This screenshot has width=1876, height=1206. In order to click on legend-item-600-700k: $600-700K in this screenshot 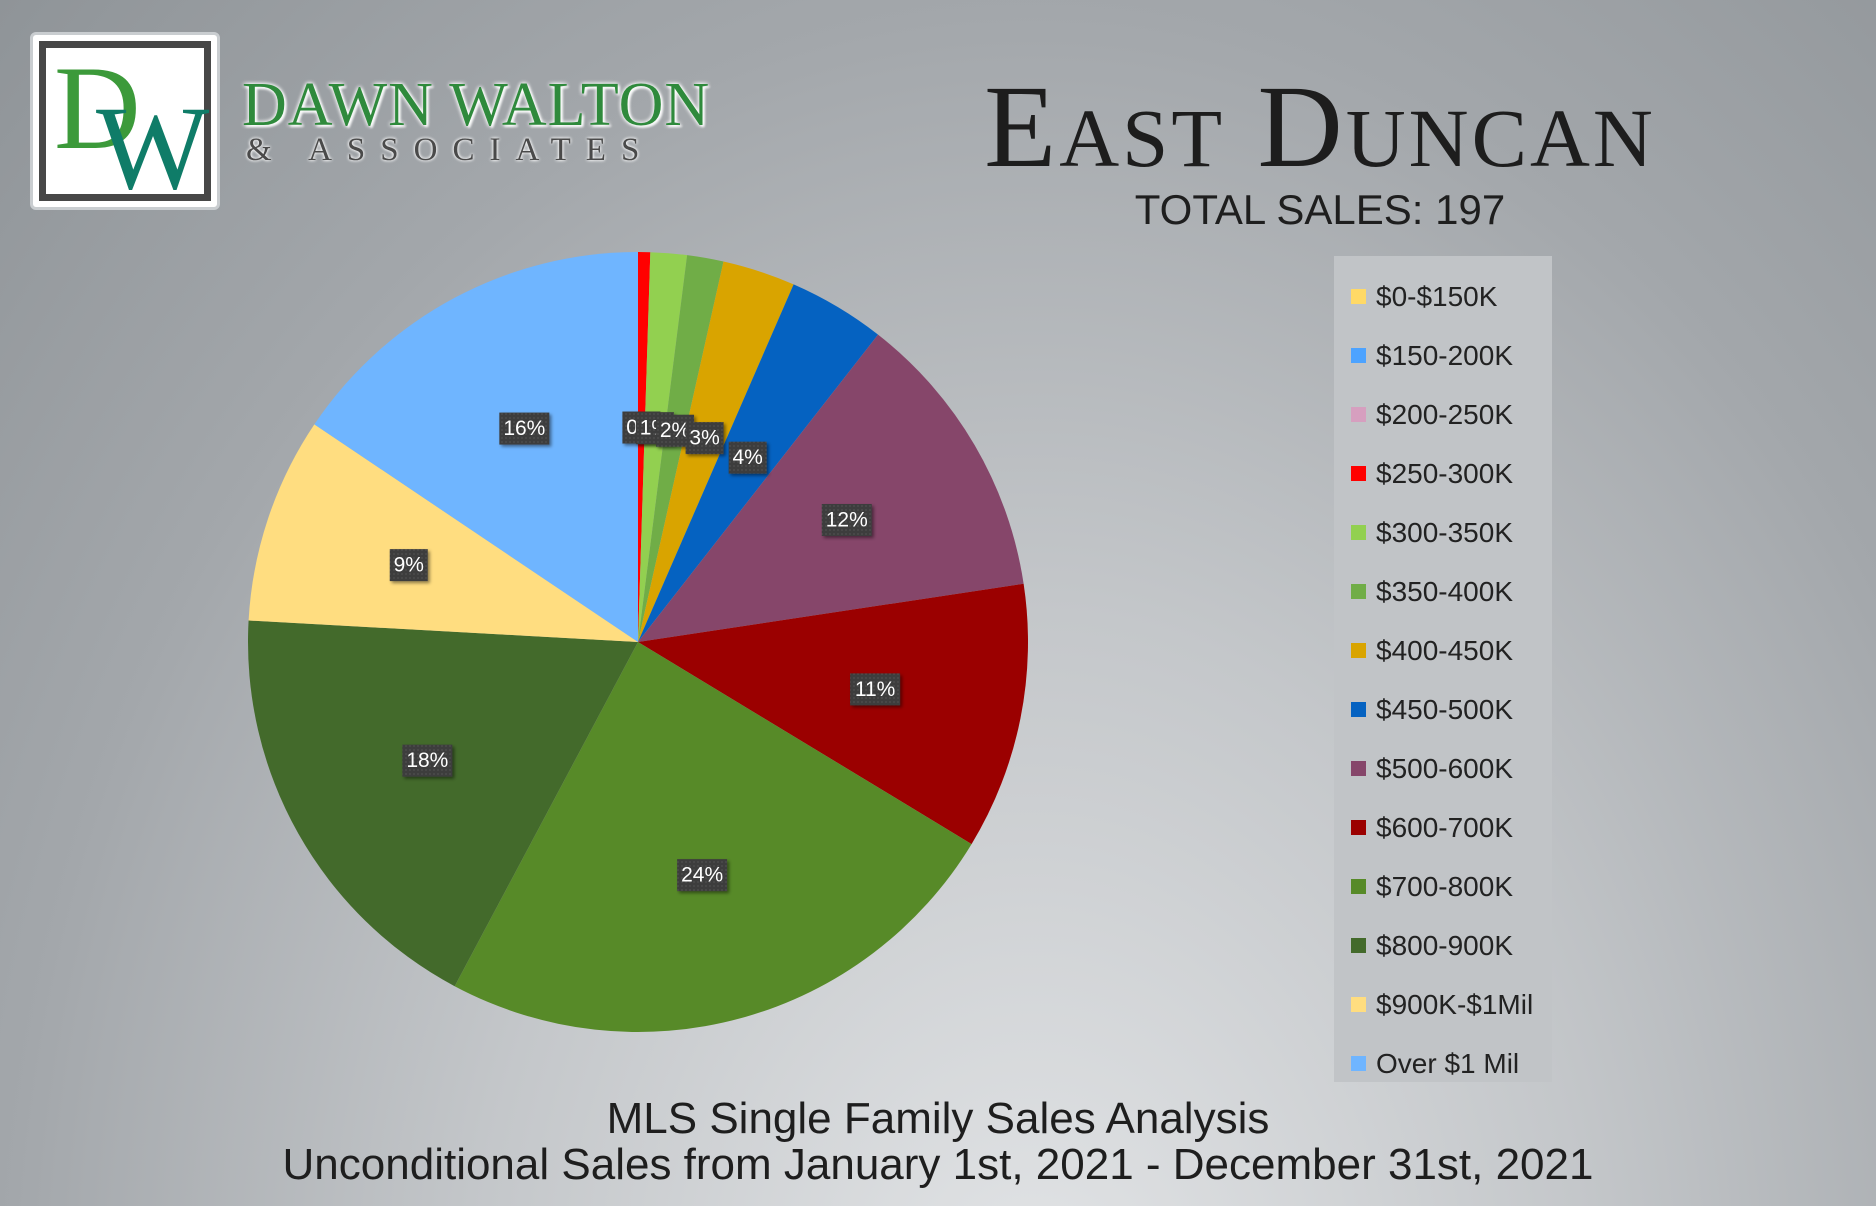, I will do `click(1451, 827)`.